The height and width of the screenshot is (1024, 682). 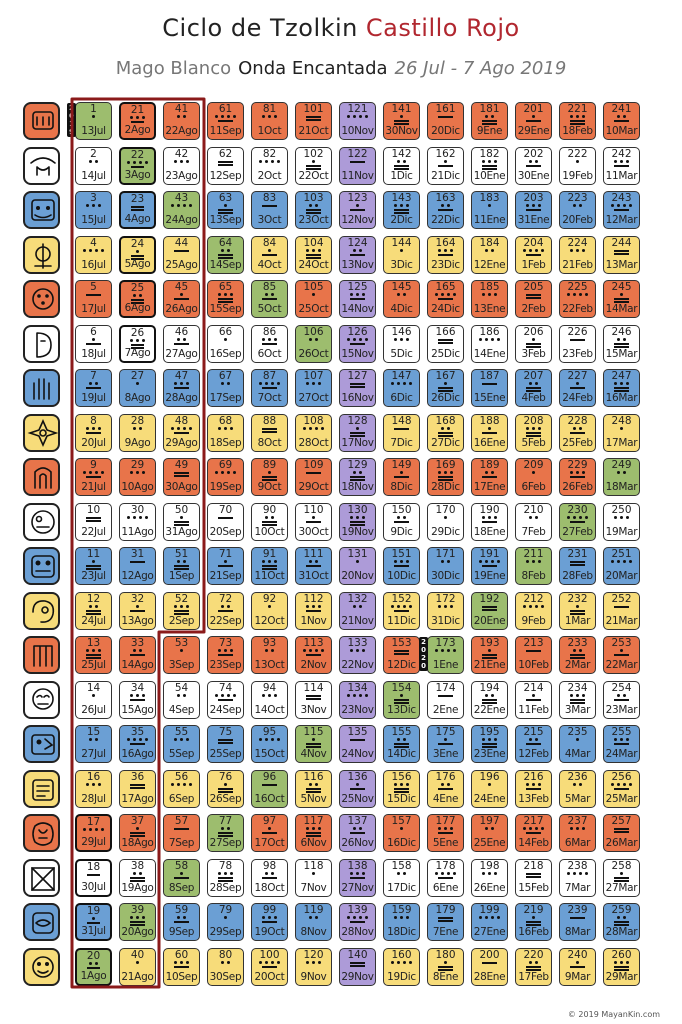 I want to click on kin-cell: 23 4Ago, so click(x=137, y=210).